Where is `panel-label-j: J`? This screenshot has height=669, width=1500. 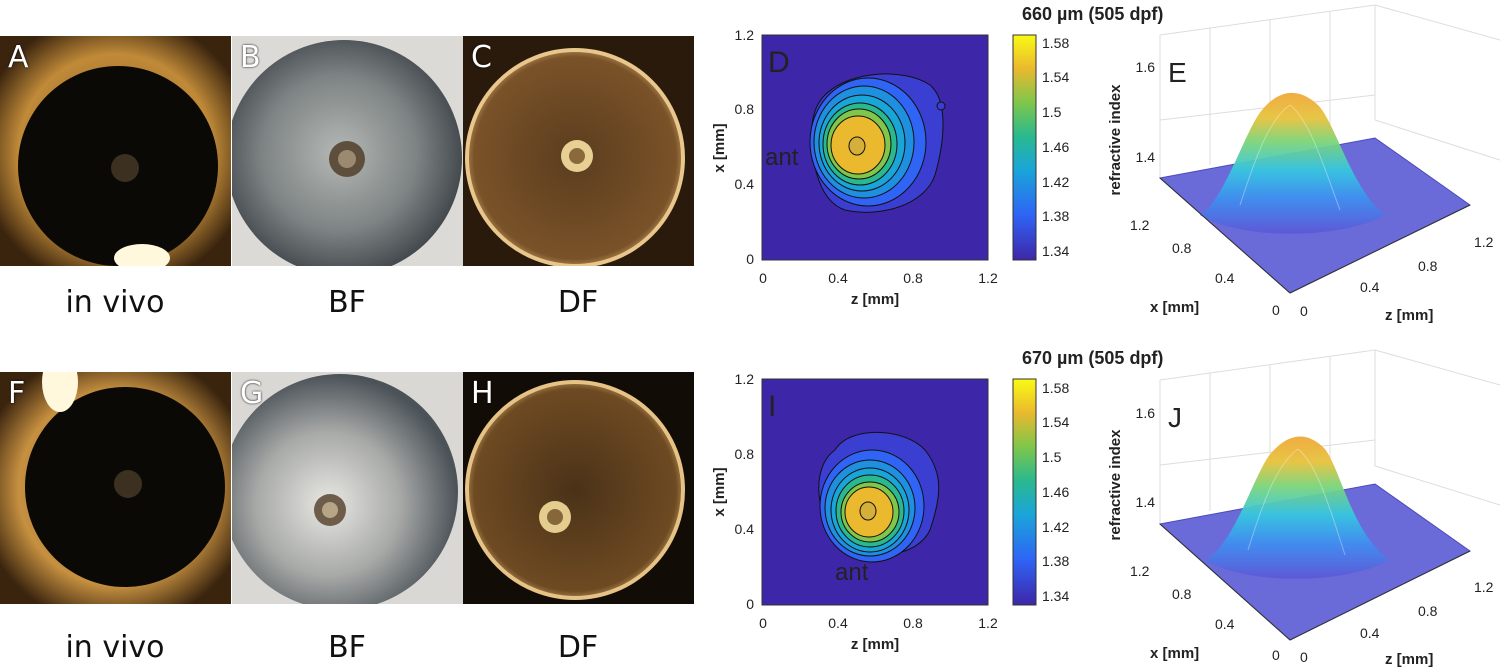
panel-label-j: J is located at coordinates (1175, 417).